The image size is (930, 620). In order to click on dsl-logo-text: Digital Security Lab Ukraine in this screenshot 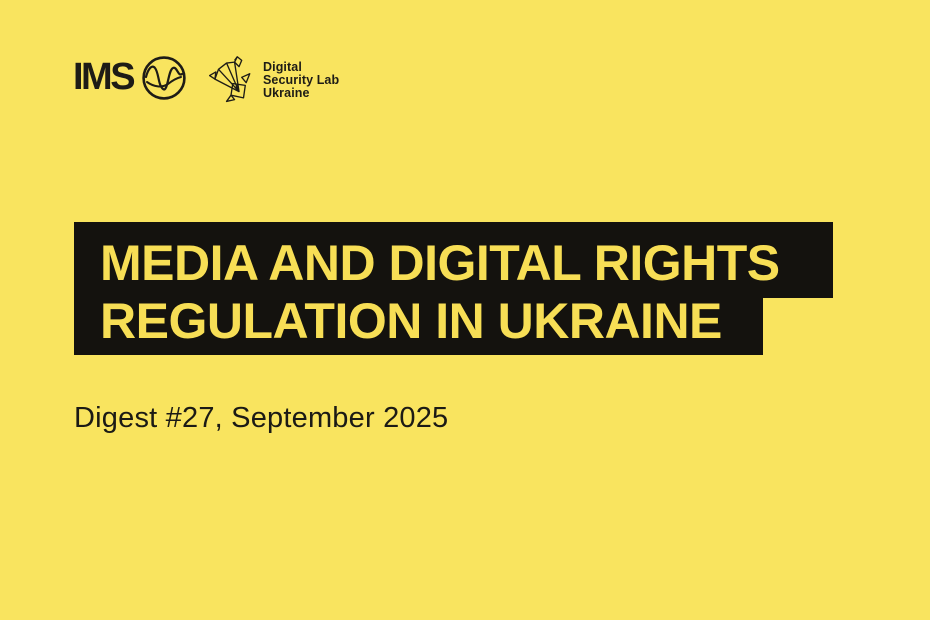, I will do `click(301, 80)`.